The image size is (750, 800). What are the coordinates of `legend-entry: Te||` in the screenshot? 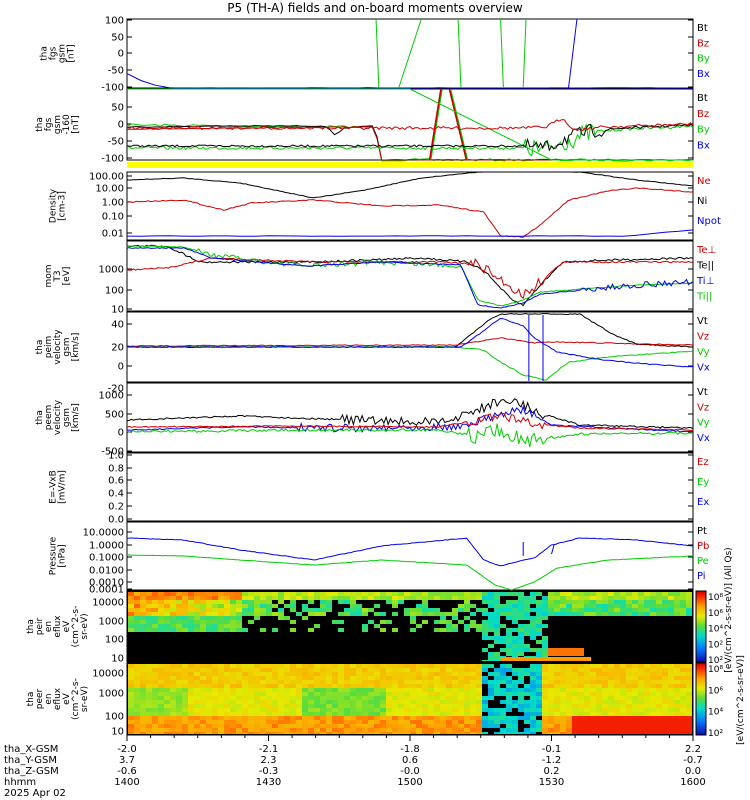 It's located at (705, 266).